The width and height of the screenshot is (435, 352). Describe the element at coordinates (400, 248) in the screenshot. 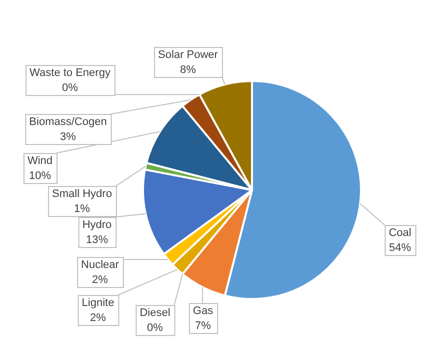

I see `data-label: 54%` at that location.